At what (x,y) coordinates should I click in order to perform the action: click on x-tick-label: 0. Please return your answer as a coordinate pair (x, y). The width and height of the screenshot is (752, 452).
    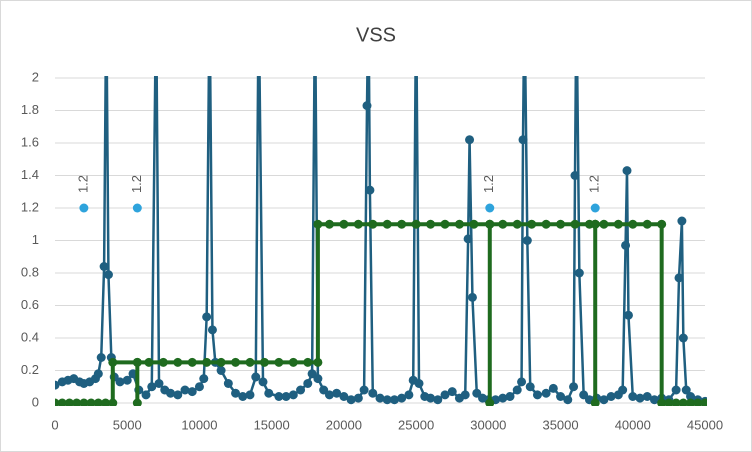
    Looking at the image, I should click on (54, 424).